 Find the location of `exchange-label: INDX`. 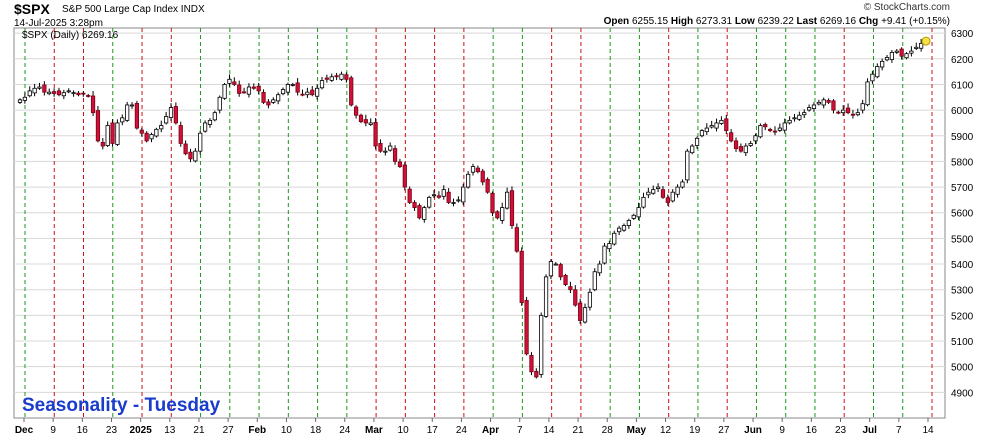

exchange-label: INDX is located at coordinates (192, 9).